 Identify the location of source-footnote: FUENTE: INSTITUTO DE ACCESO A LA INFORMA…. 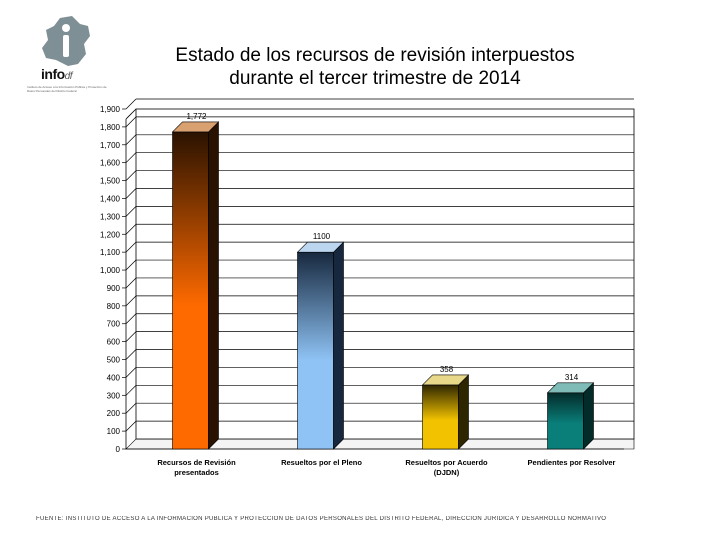
(321, 519).